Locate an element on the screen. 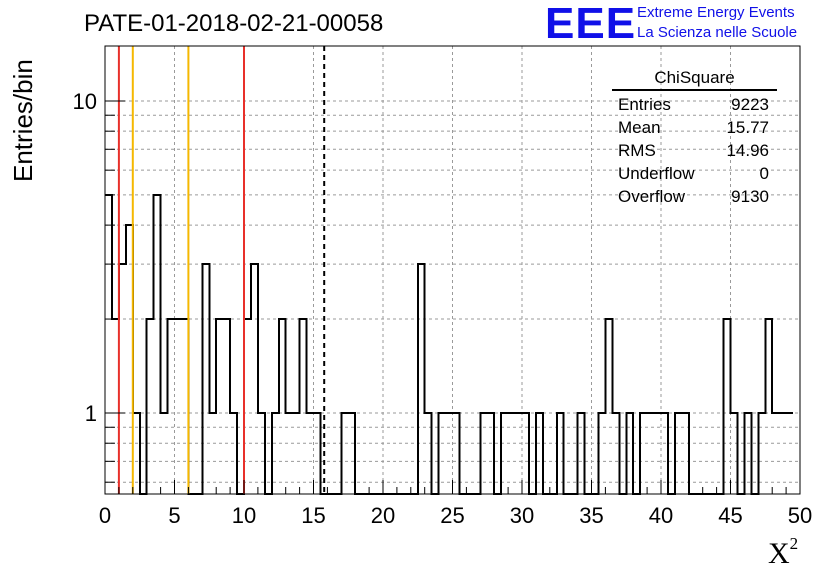 The height and width of the screenshot is (572, 836). stats-box-name: ChiSquare is located at coordinates (694, 77).